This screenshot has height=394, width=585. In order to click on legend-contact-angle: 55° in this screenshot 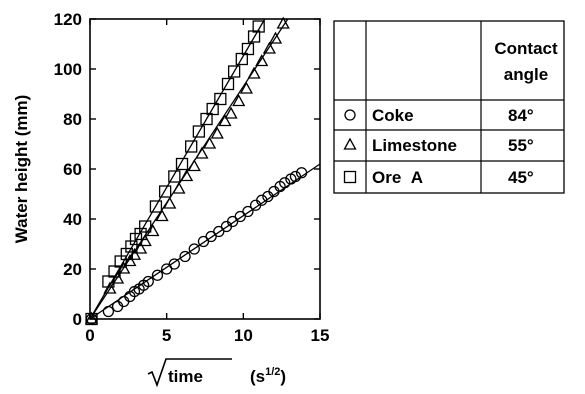, I will do `click(521, 145)`.